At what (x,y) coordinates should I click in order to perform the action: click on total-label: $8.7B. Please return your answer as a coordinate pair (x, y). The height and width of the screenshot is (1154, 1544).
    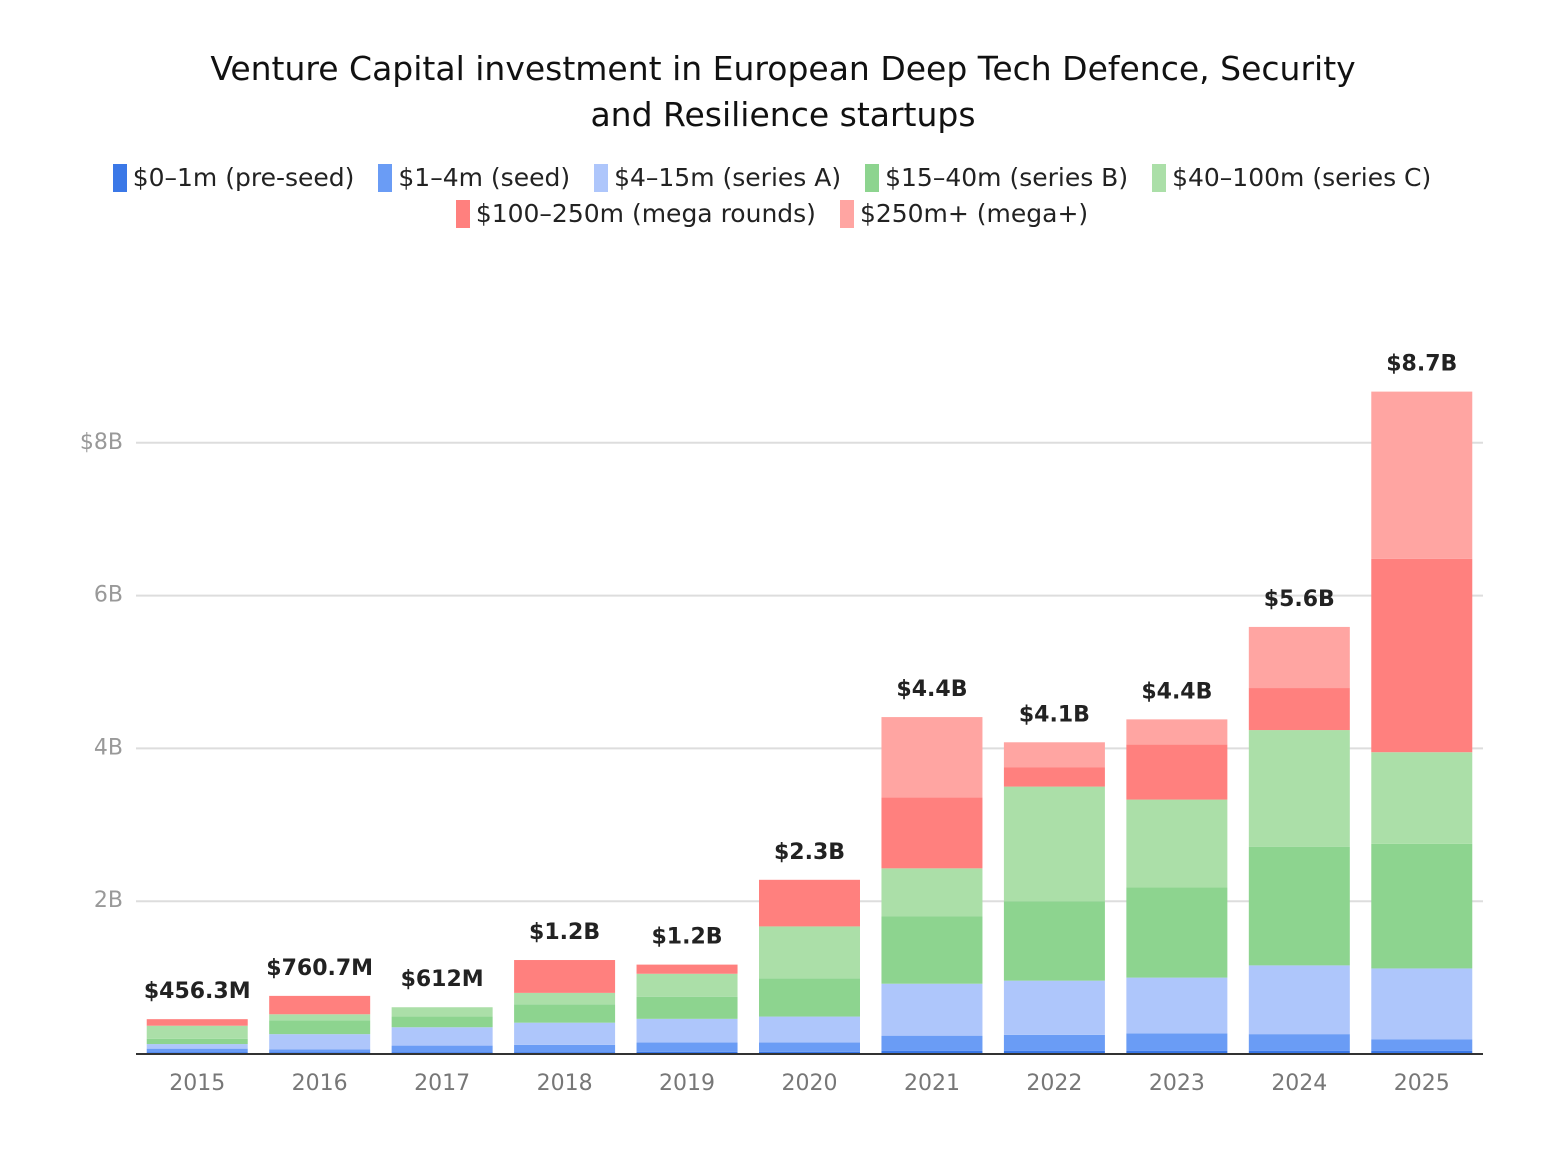
    Looking at the image, I should click on (1421, 364).